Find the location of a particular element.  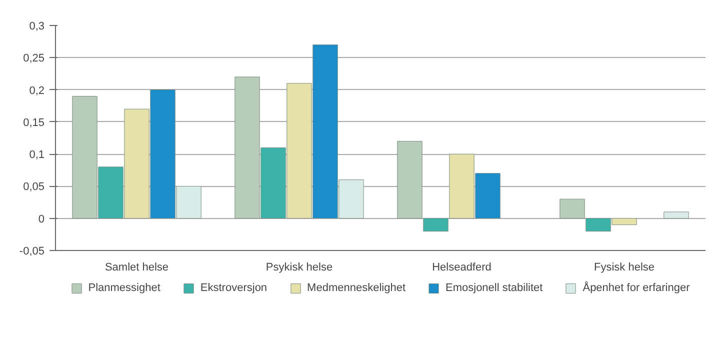

x-tick-label: Fysisk helse is located at coordinates (624, 268).